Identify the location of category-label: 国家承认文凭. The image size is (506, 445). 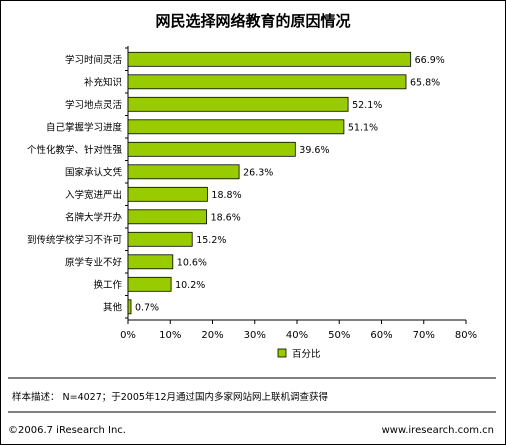
(94, 172).